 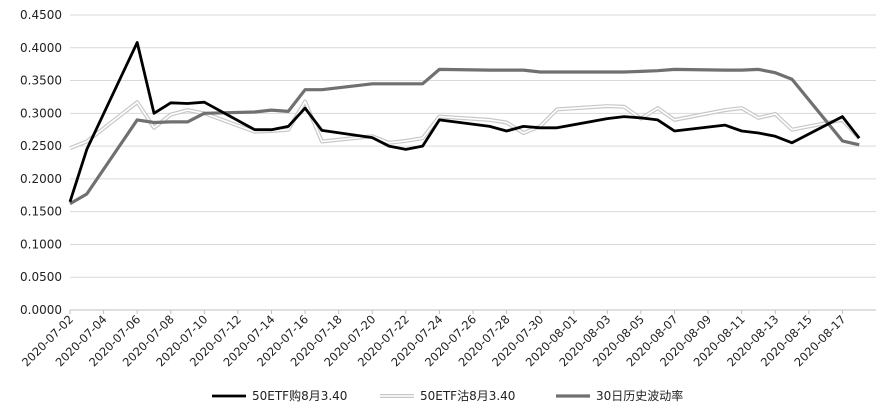 What do you see at coordinates (467, 396) in the screenshot?
I see `legend-label: 50ETF沽8月3.40` at bounding box center [467, 396].